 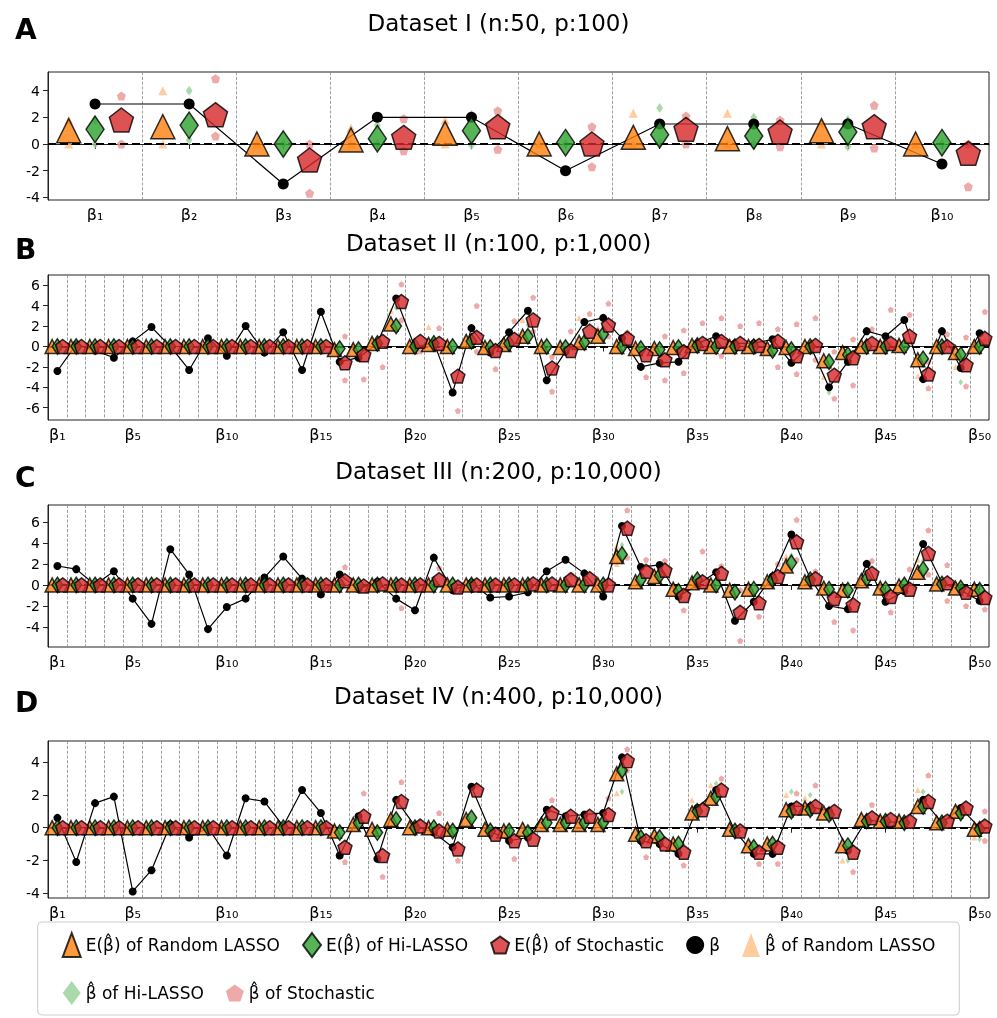 I want to click on chart-title: Dataset III (n:200, p:10,000), so click(x=498, y=470).